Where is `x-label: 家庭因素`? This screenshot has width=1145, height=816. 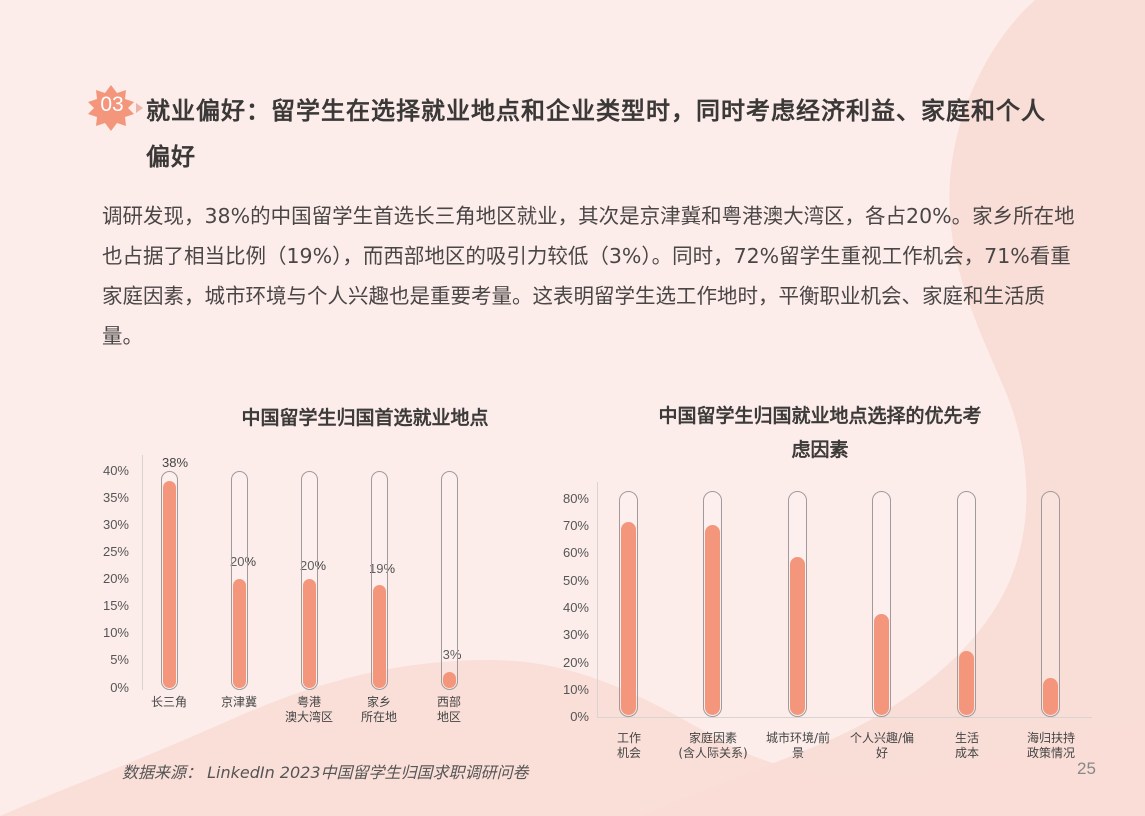 x-label: 家庭因素 is located at coordinates (712, 738).